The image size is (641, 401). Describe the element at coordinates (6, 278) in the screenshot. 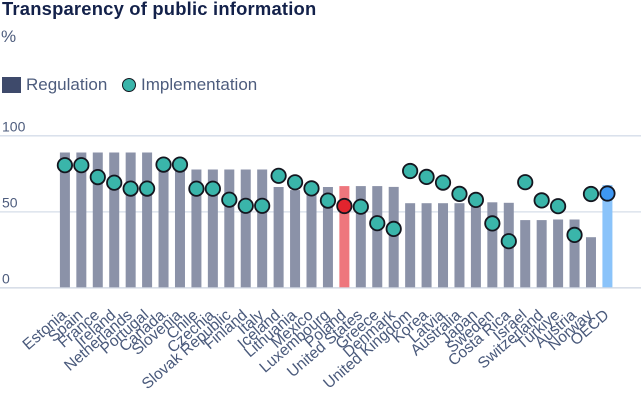

I see `svg-text: 0` at that location.